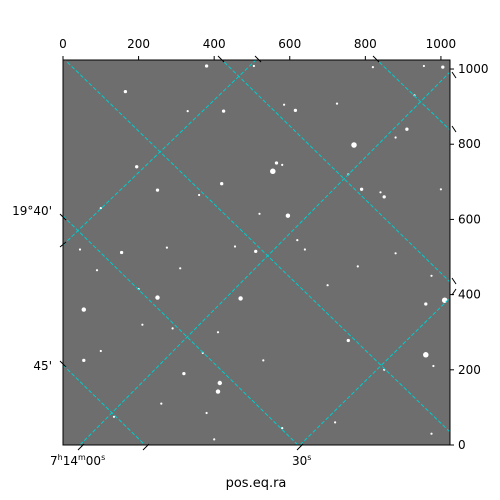 Image resolution: width=500 pixels, height=500 pixels. I want to click on top-pixel-axis: 0 200 400 600 800 1000, so click(257, 48).